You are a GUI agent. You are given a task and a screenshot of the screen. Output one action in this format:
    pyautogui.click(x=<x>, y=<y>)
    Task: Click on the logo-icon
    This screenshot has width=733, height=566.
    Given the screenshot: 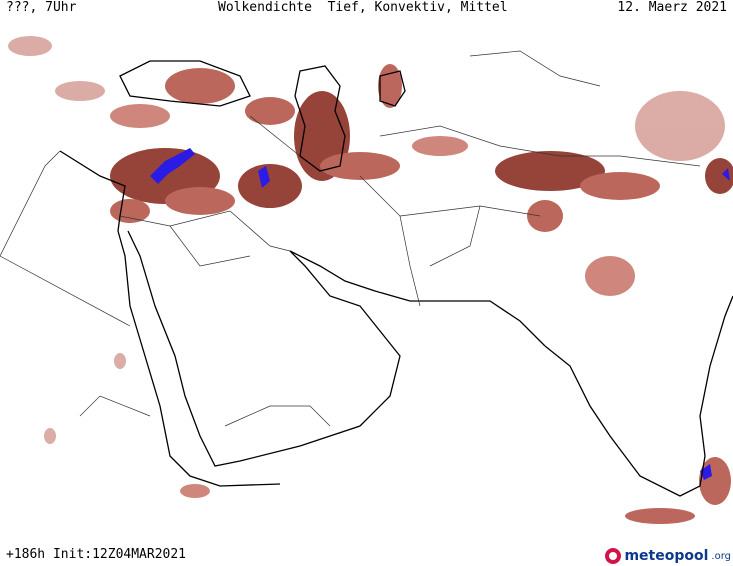 What is the action you would take?
    pyautogui.click(x=613, y=556)
    